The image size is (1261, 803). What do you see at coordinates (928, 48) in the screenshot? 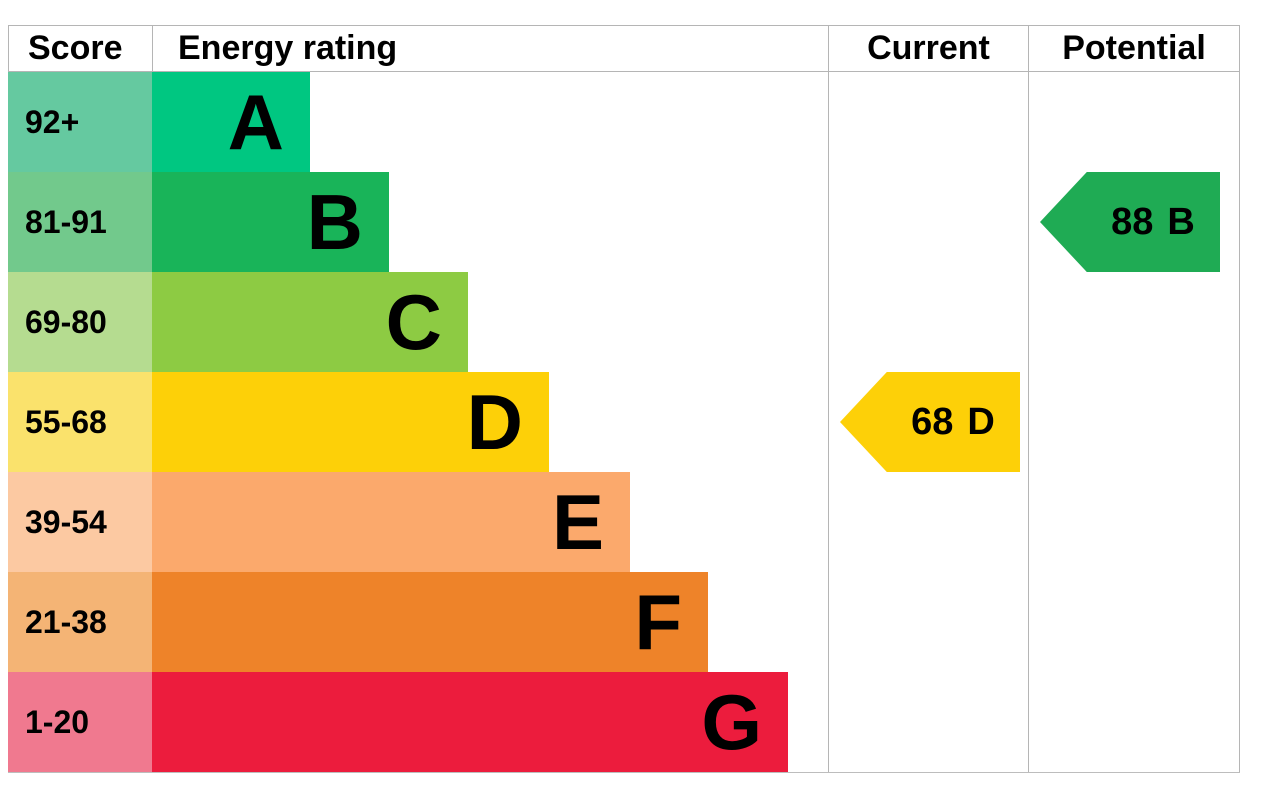
I see `header-current: Current` at bounding box center [928, 48].